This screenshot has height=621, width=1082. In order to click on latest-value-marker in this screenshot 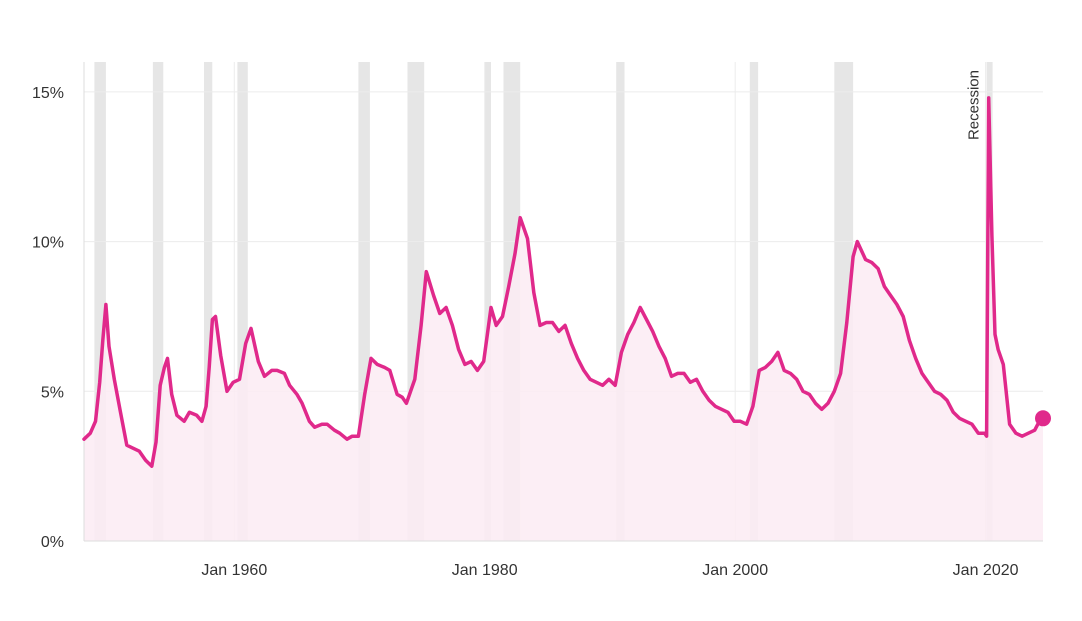, I will do `click(1043, 418)`.